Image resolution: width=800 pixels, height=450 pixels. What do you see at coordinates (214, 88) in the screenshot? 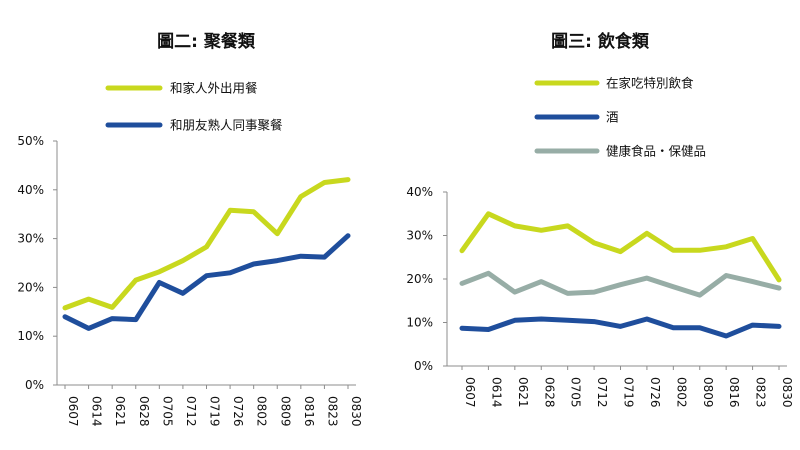
I see `legend-label: 和家人外出用餐` at bounding box center [214, 88].